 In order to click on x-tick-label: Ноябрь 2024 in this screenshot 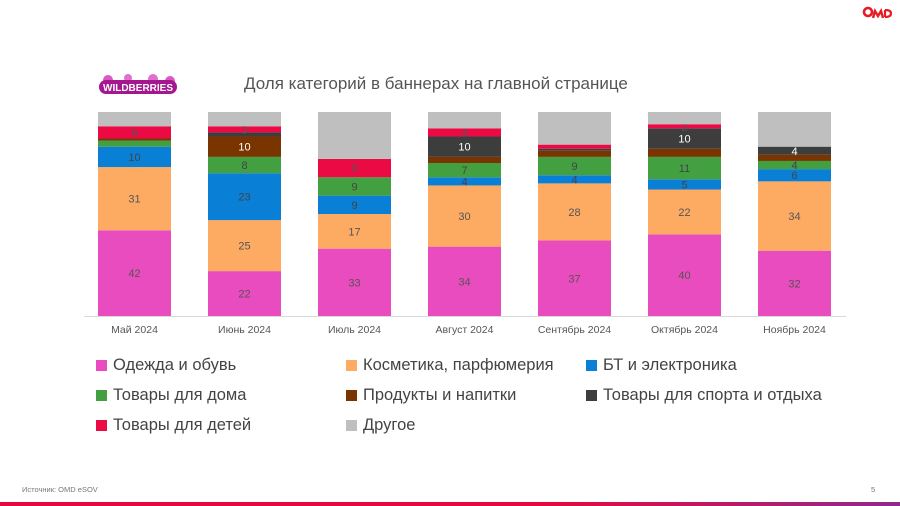, I will do `click(794, 330)`.